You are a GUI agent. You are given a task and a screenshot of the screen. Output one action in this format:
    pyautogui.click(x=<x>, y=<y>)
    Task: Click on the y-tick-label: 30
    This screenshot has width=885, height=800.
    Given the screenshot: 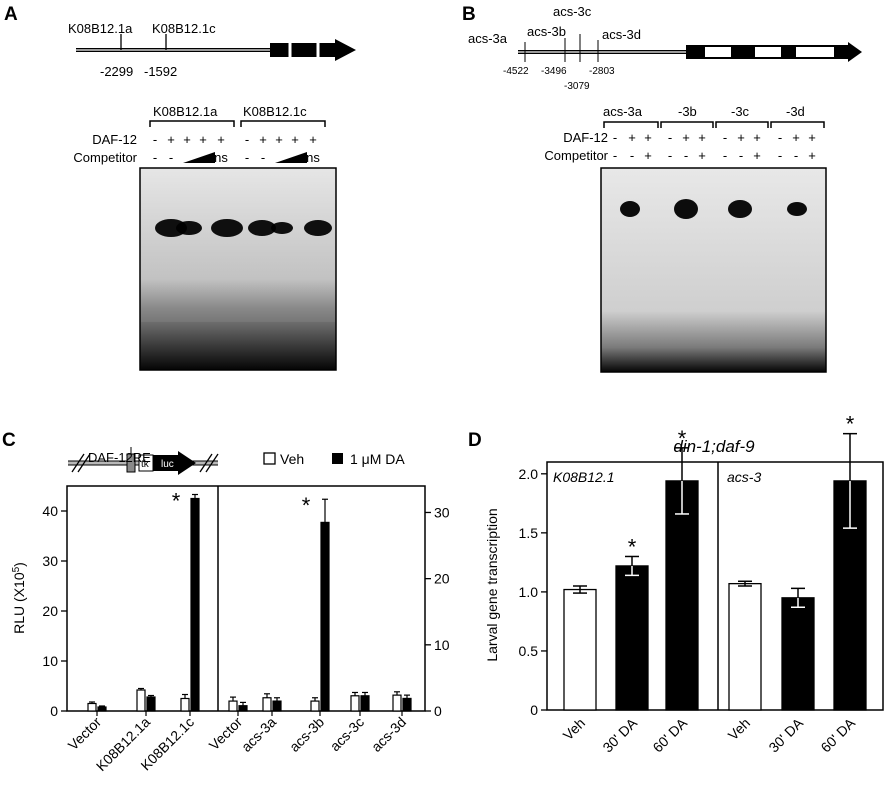 What is the action you would take?
    pyautogui.click(x=50, y=561)
    